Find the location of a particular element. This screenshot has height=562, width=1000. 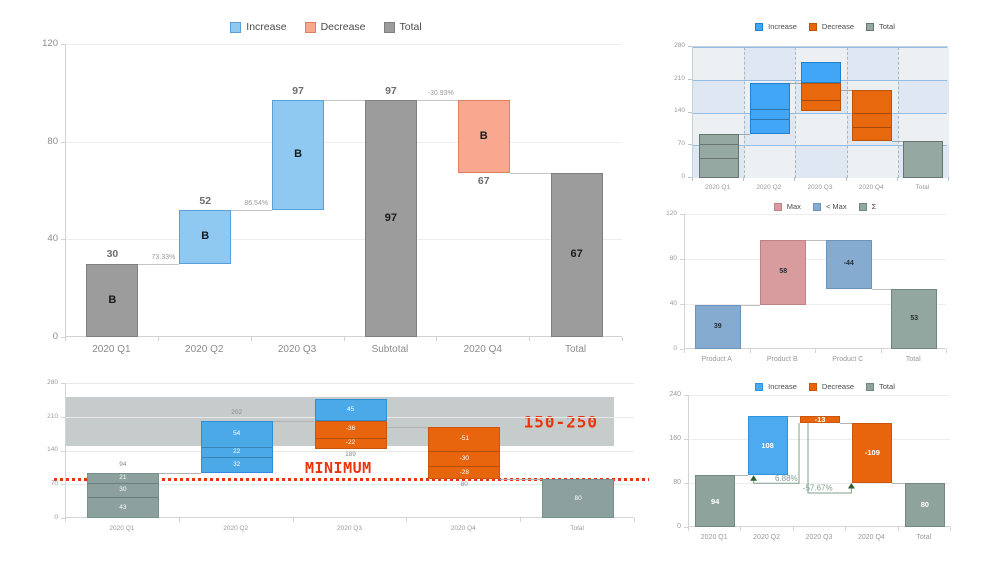

bar-products-product-a is located at coordinates (717, 327).